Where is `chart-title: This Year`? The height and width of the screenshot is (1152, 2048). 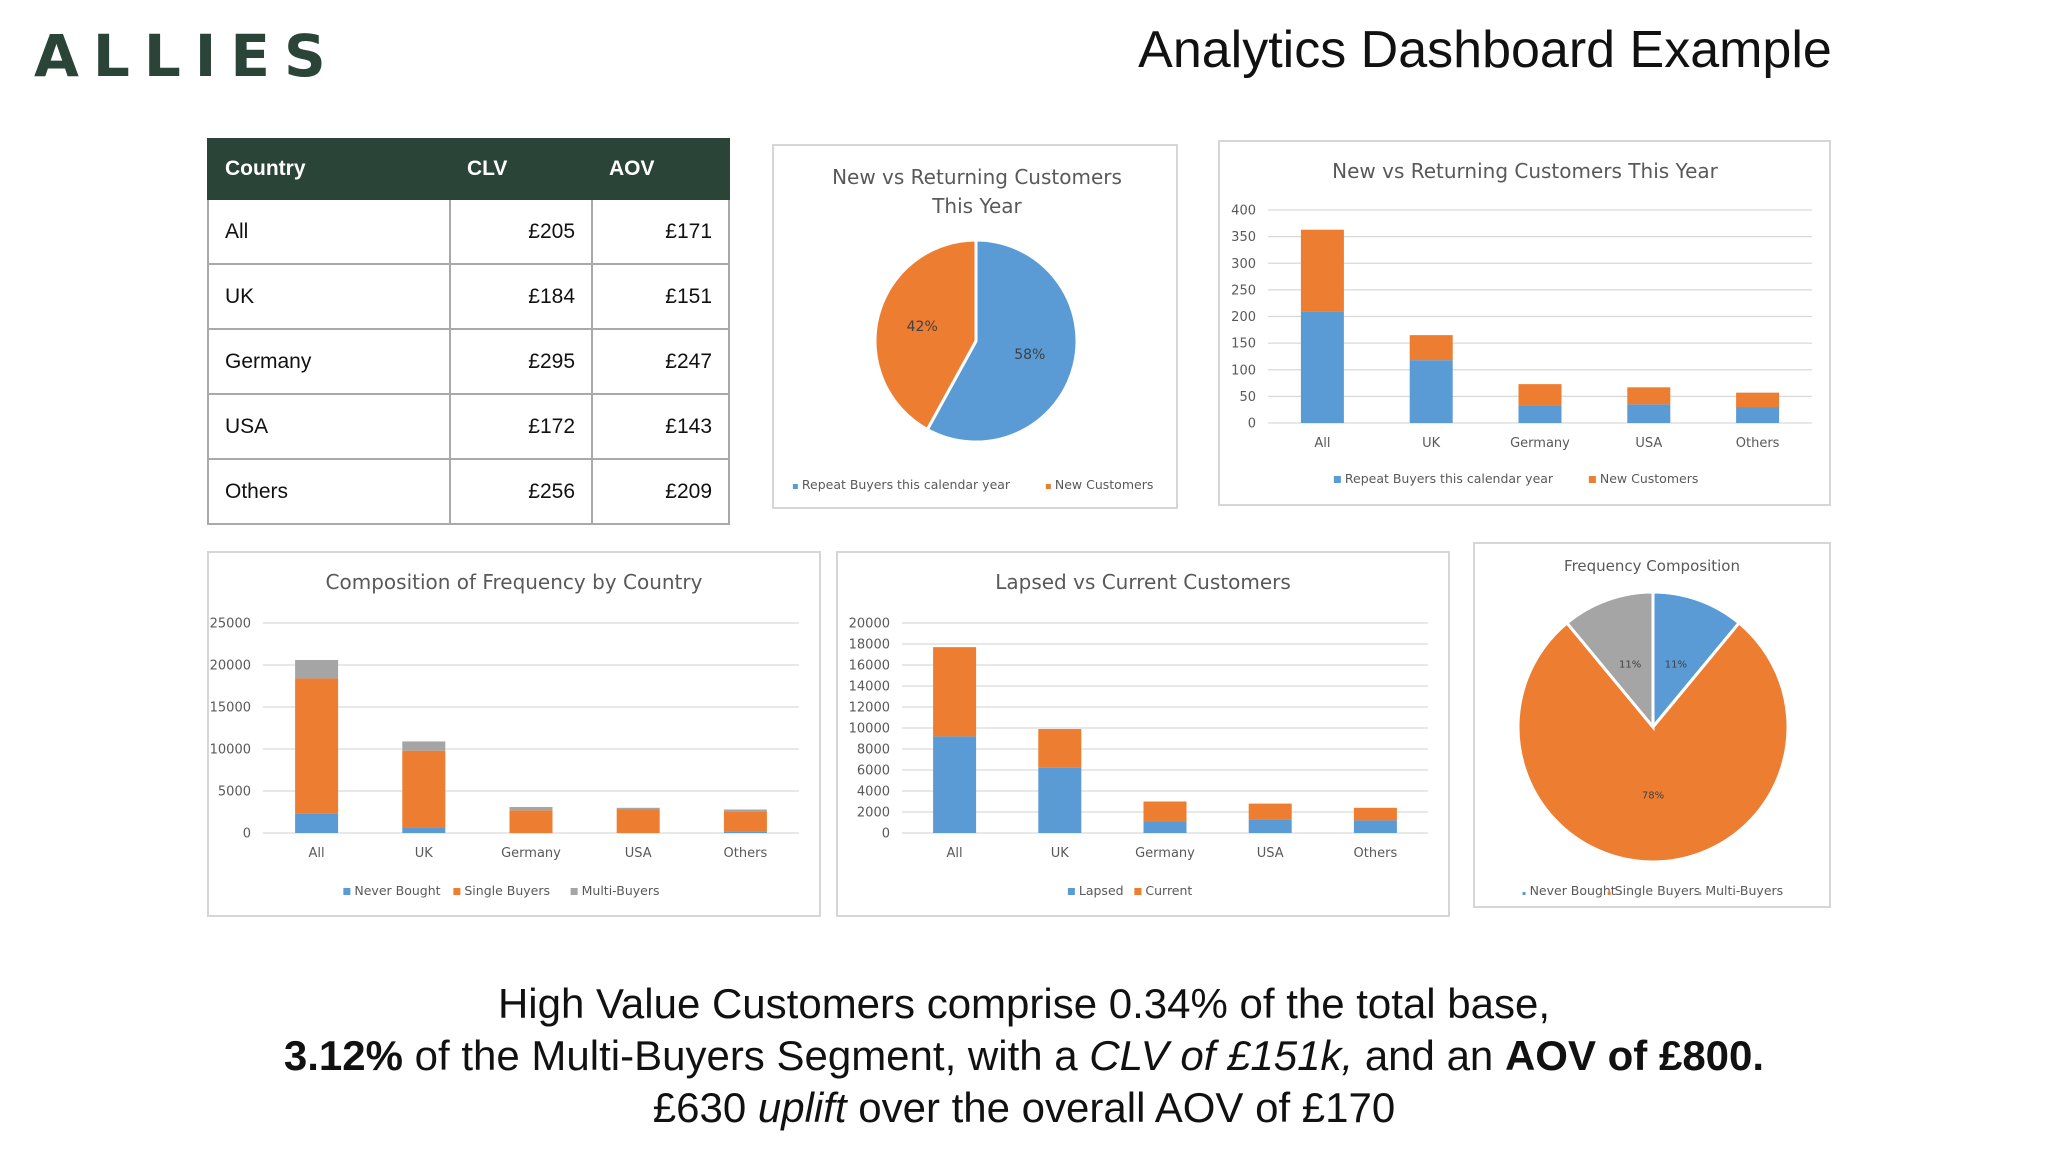
chart-title: This Year is located at coordinates (976, 206).